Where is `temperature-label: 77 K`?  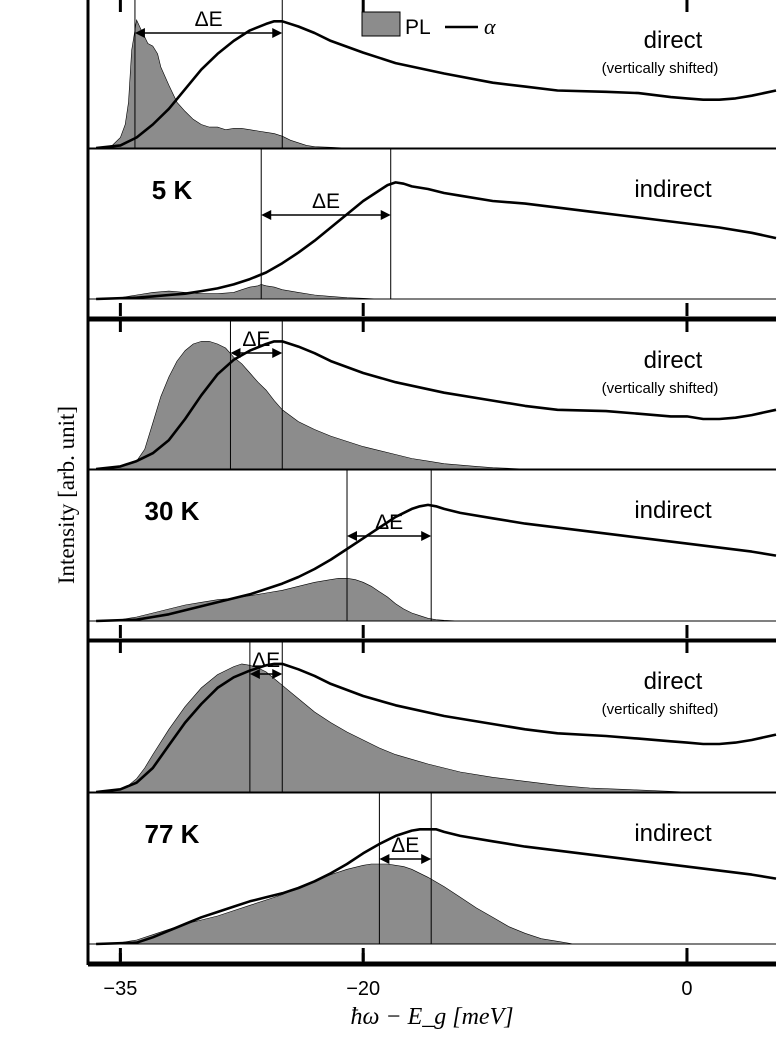 temperature-label: 77 K is located at coordinates (172, 834).